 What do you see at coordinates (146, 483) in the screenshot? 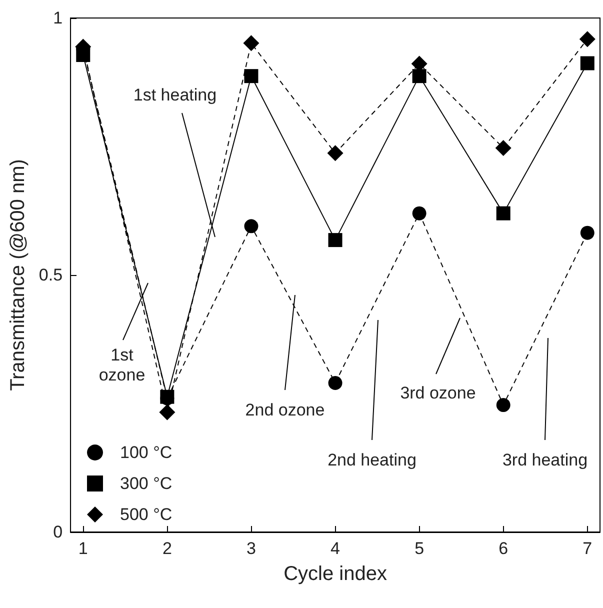
I see `legend-label: 300 °C` at bounding box center [146, 483].